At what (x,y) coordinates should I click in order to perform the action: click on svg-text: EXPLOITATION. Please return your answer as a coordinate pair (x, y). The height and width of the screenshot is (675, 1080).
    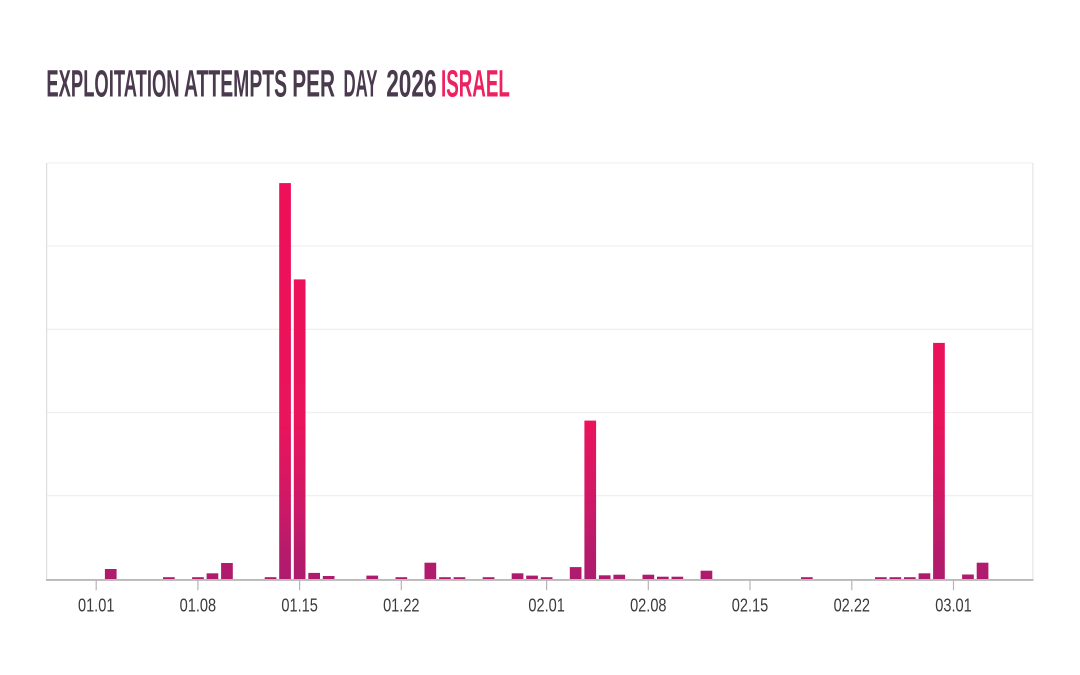
    Looking at the image, I should click on (112, 85).